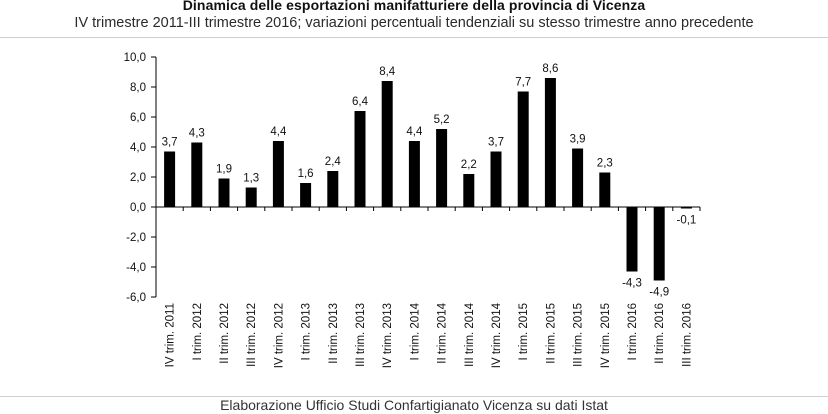 This screenshot has height=414, width=828. What do you see at coordinates (224, 170) in the screenshot?
I see `data-label: 1,9` at bounding box center [224, 170].